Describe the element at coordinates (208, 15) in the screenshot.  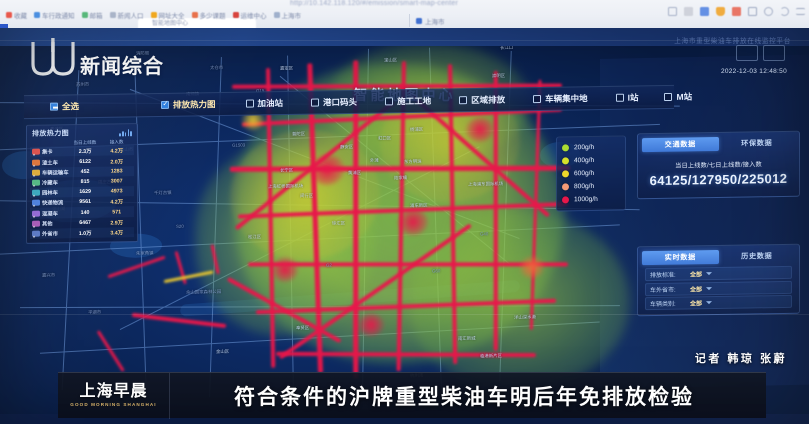
I see `bookmark-item: 多少课题` at that location.